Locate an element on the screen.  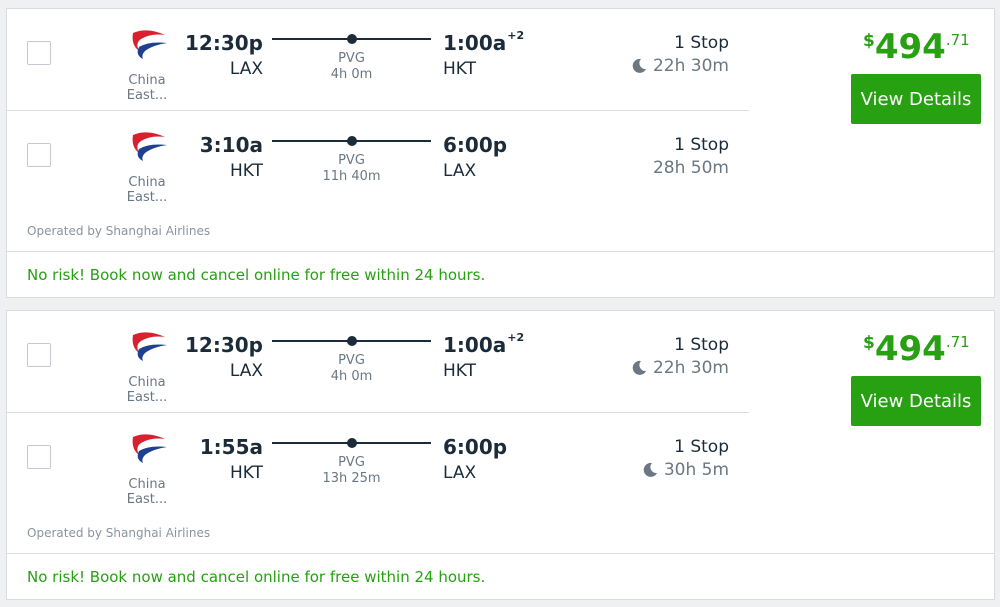
total-duration: 30h 5m is located at coordinates (685, 470).